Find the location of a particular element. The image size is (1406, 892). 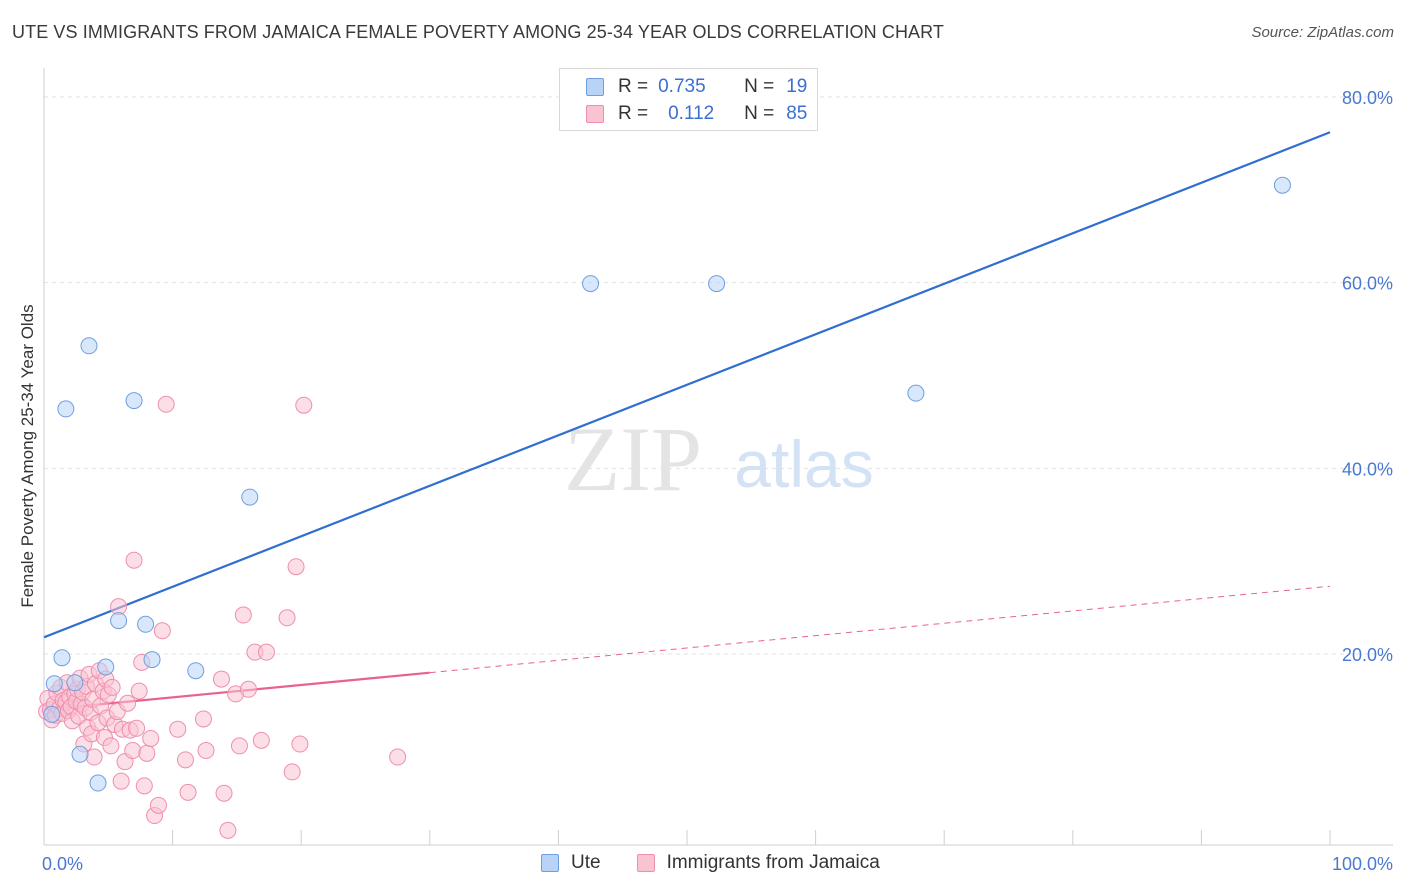

x-tick-label: 0.0% is located at coordinates (62, 864).